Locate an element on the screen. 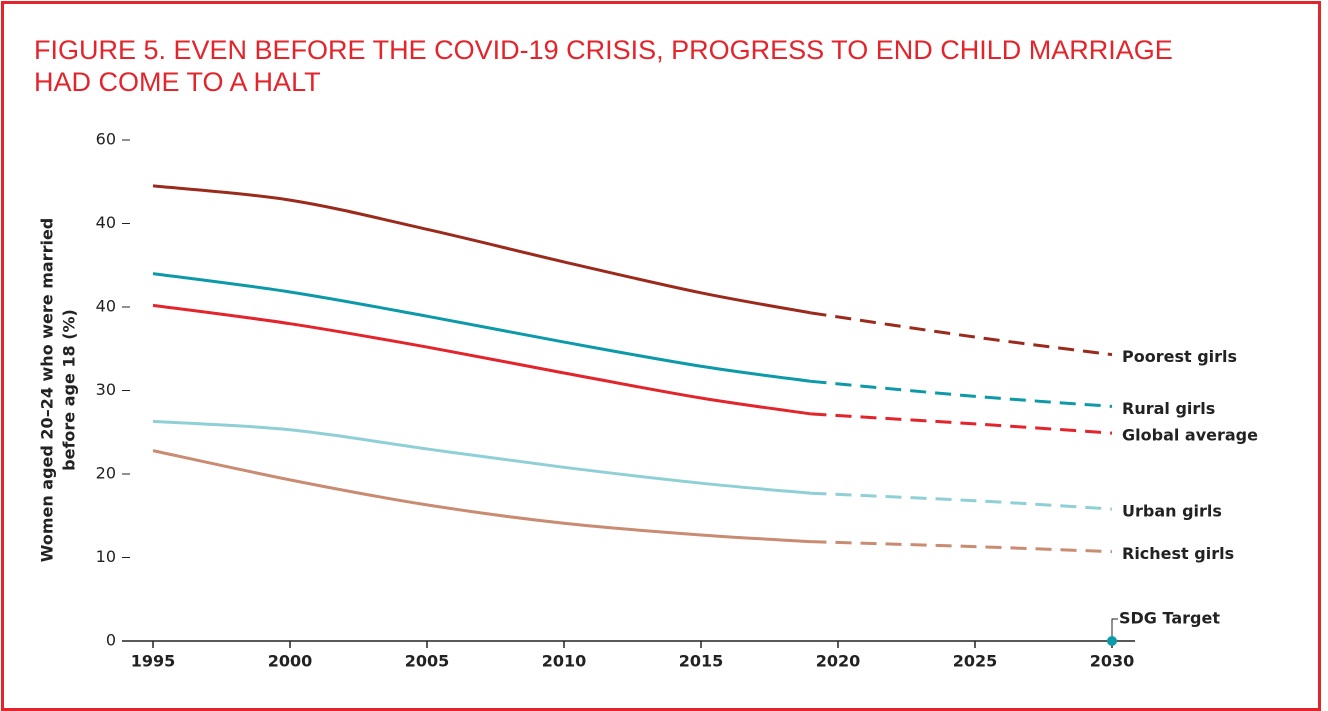  target-label: SDG Target is located at coordinates (1169, 618).